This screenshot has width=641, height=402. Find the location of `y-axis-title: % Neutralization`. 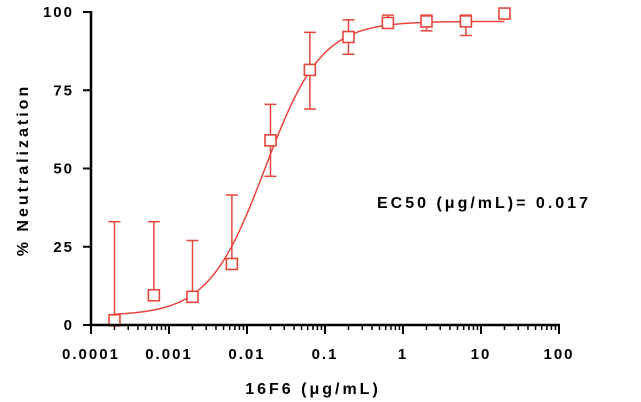

y-axis-title: % Neutralization is located at coordinates (23, 170).